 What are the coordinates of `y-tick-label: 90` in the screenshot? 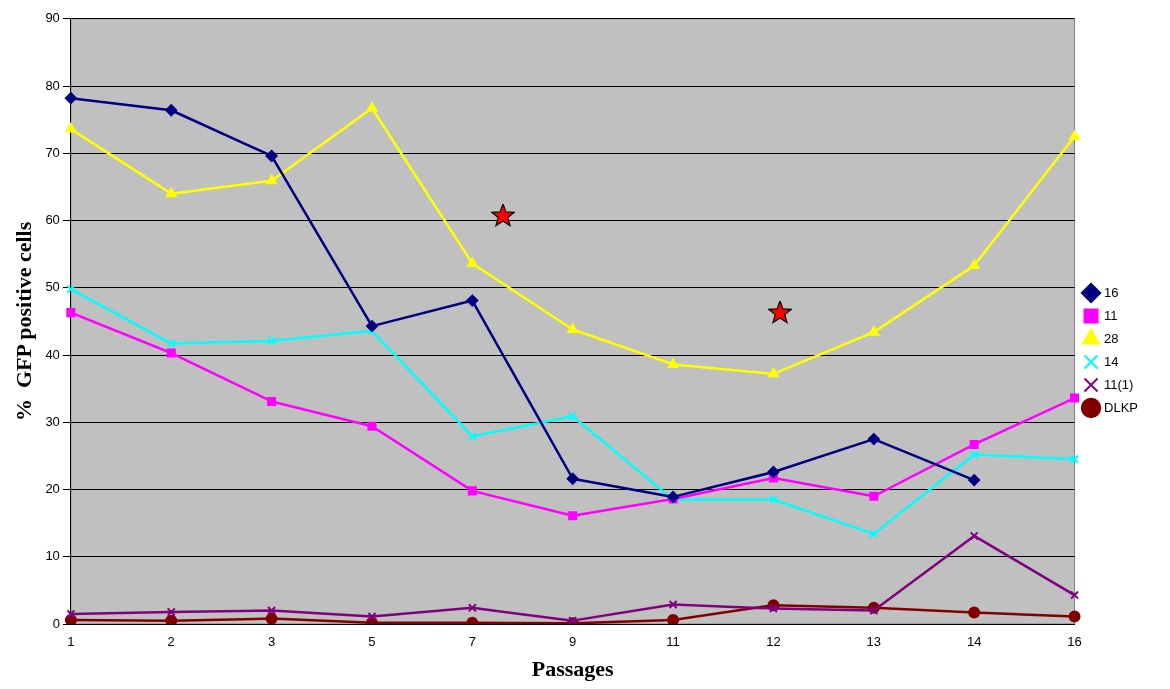 It's located at (52, 18).